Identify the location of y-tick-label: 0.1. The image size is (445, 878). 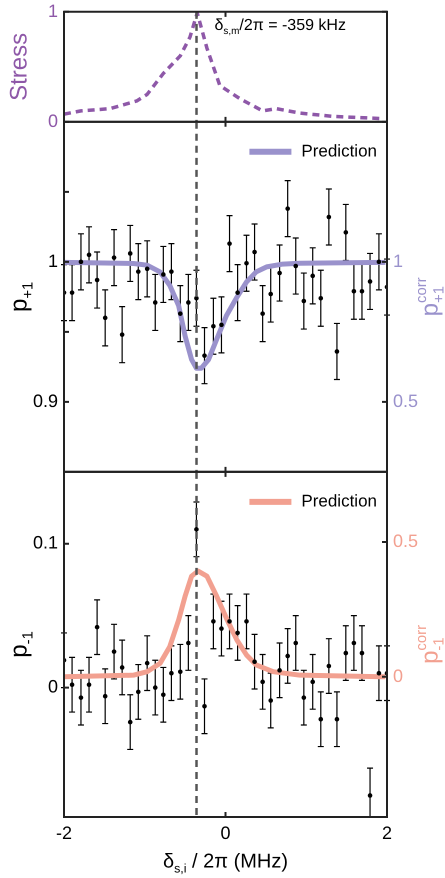
(45, 542).